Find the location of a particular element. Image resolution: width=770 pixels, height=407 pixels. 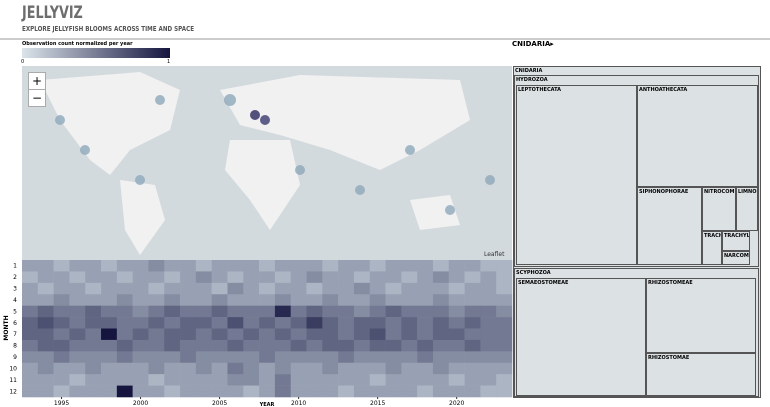

tm-label: ANTHOATHECATA is located at coordinates (663, 90).